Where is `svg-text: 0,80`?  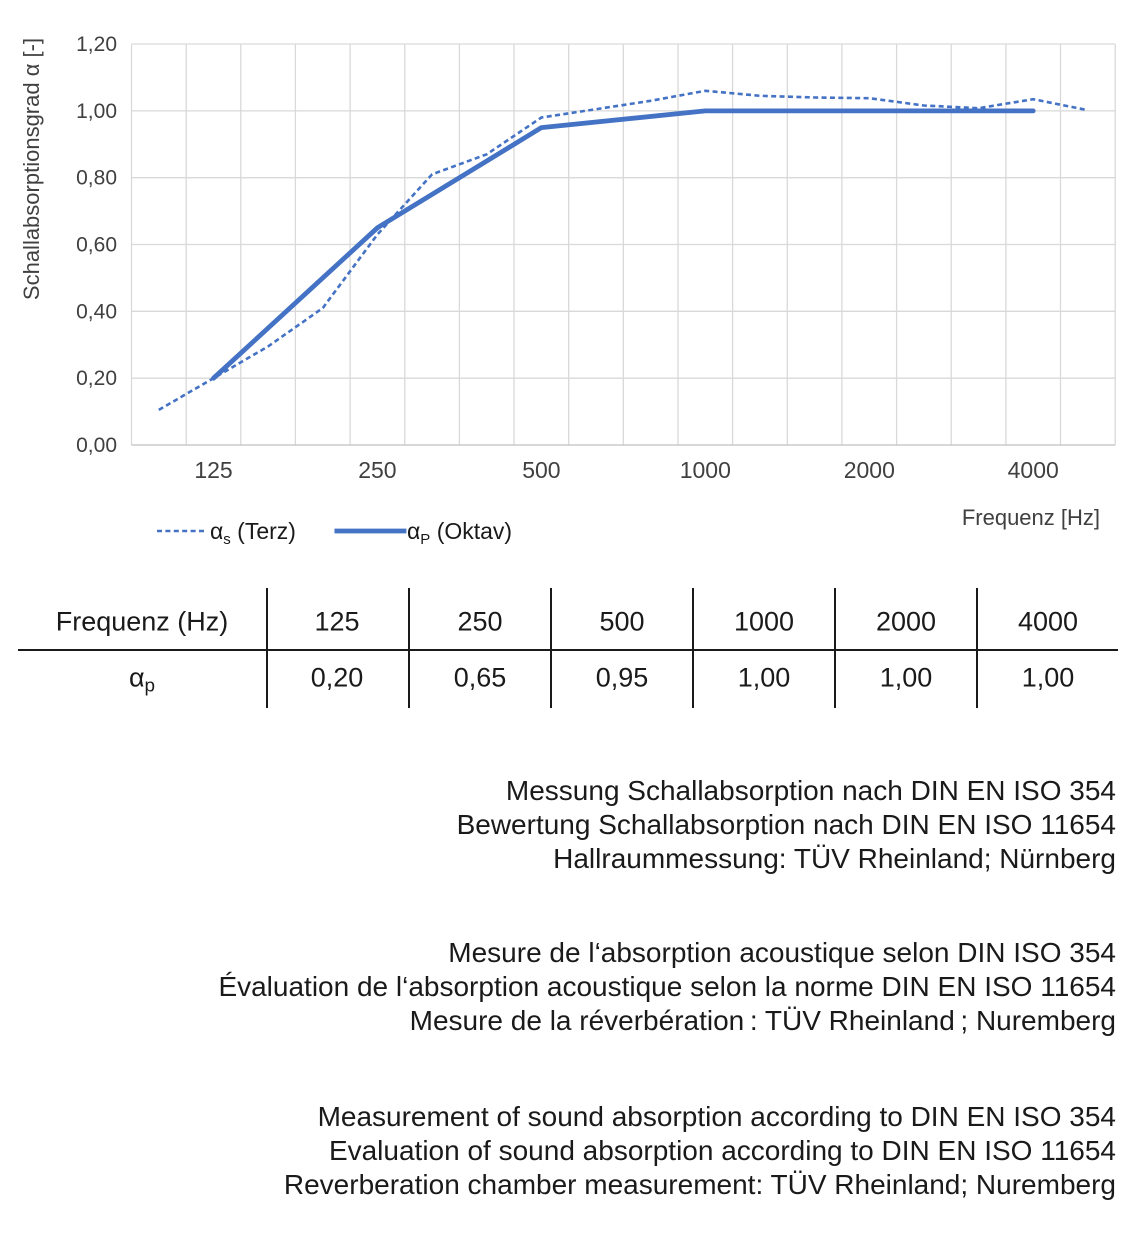
svg-text: 0,80 is located at coordinates (96, 178).